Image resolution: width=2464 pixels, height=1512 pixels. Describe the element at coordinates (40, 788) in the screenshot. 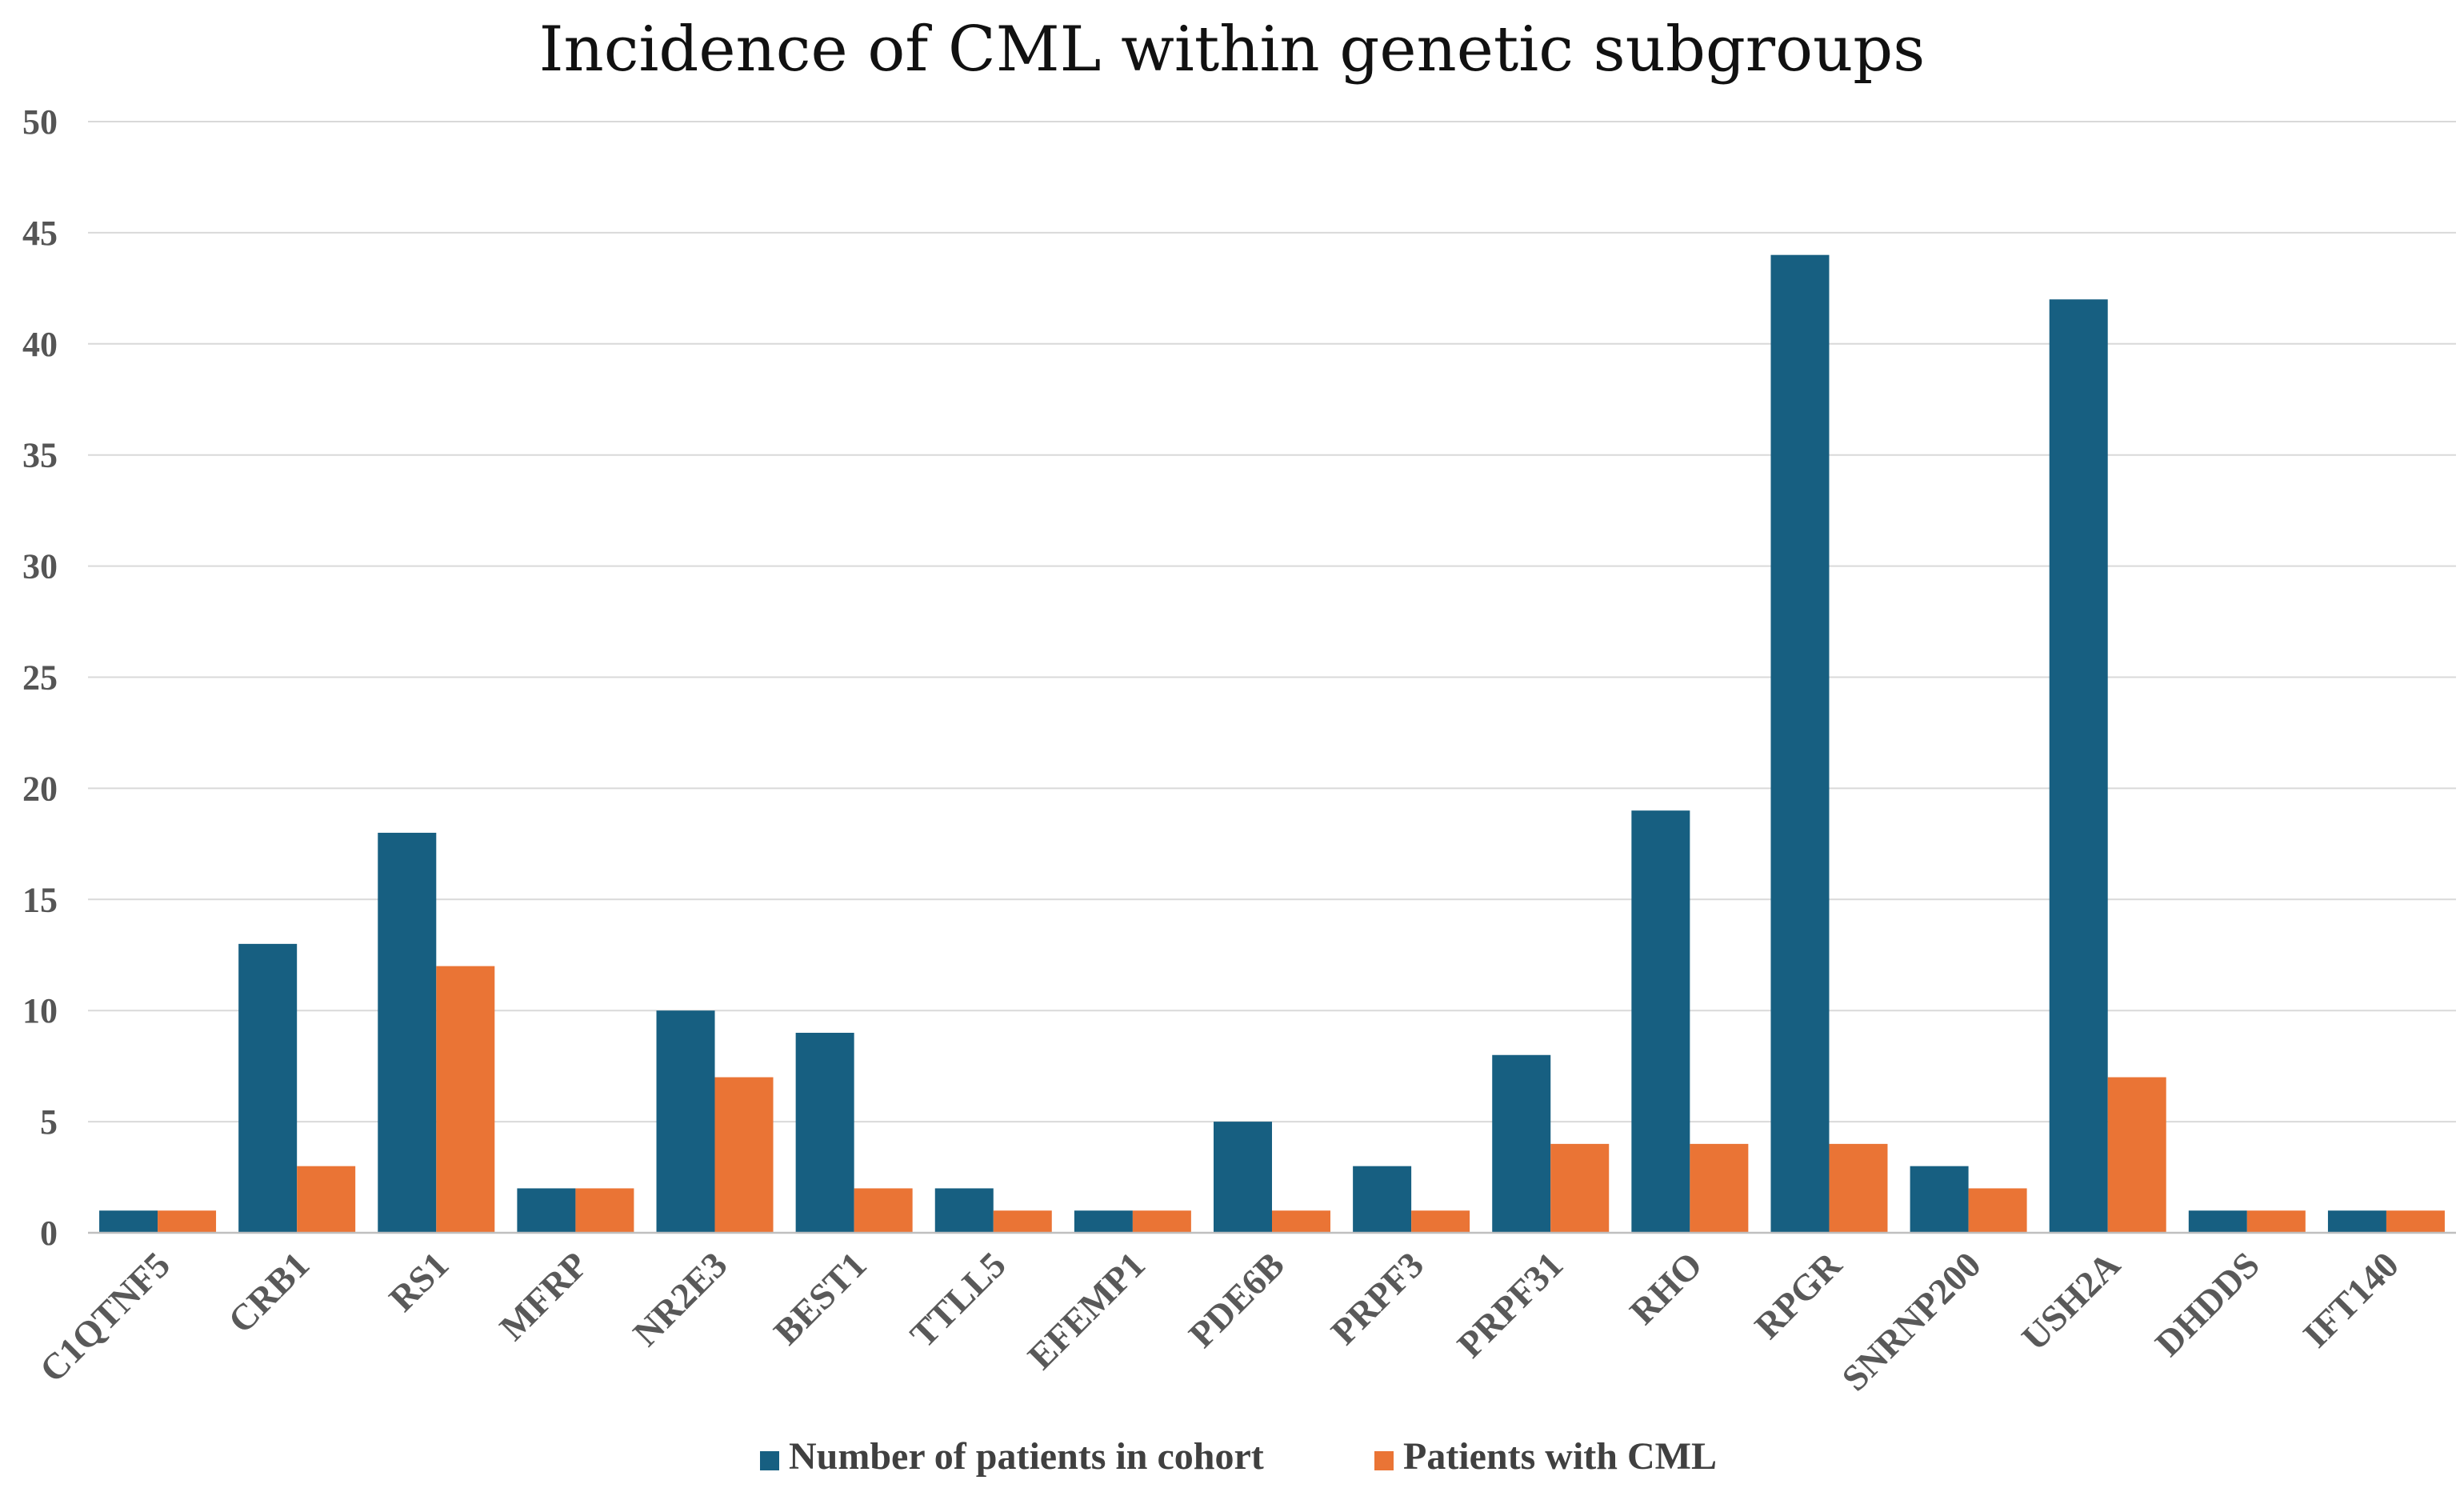

I see `y-tick-label: 20` at that location.